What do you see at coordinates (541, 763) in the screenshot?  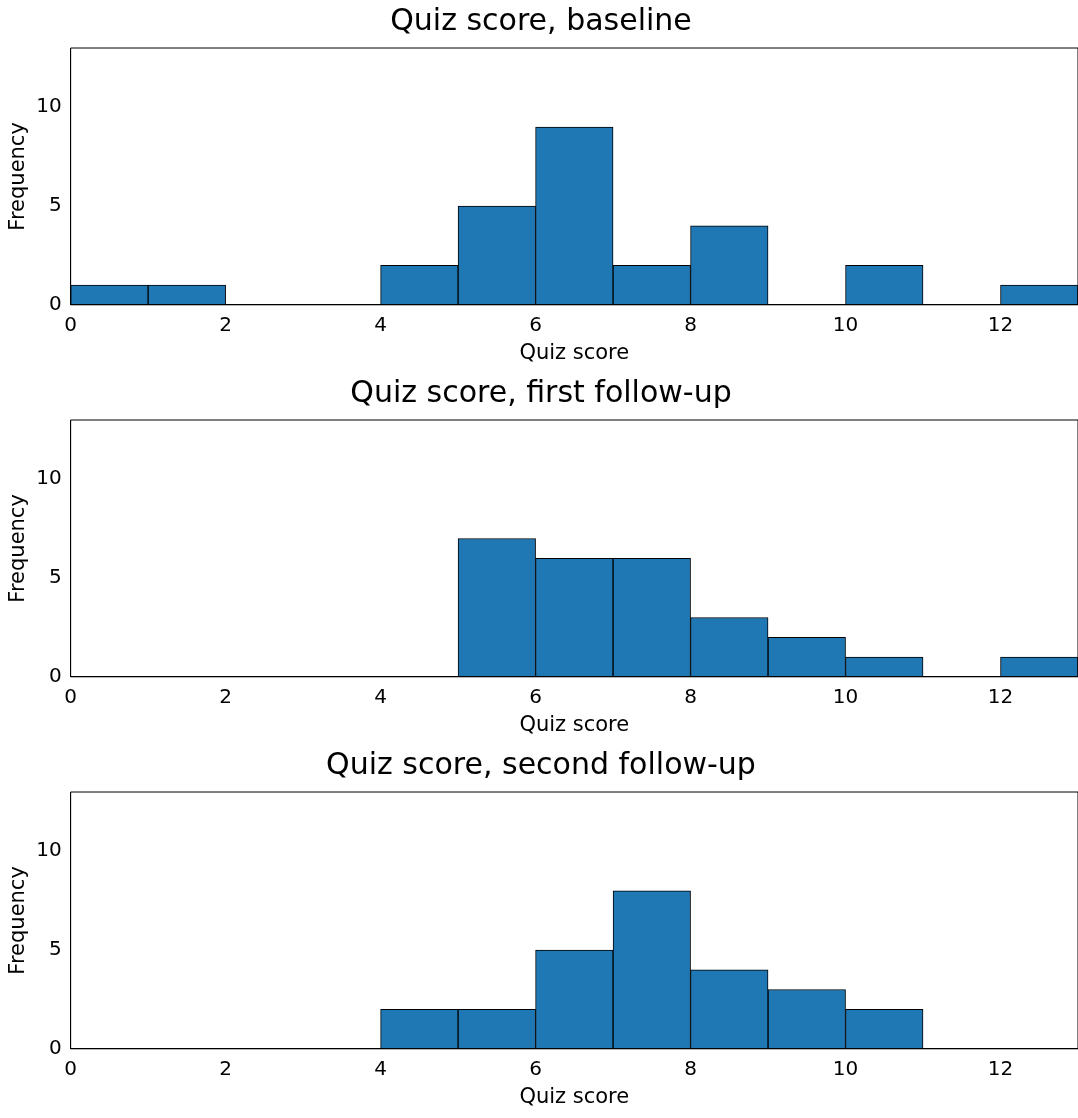 I see `chart-title: Quiz score, second follow-up` at bounding box center [541, 763].